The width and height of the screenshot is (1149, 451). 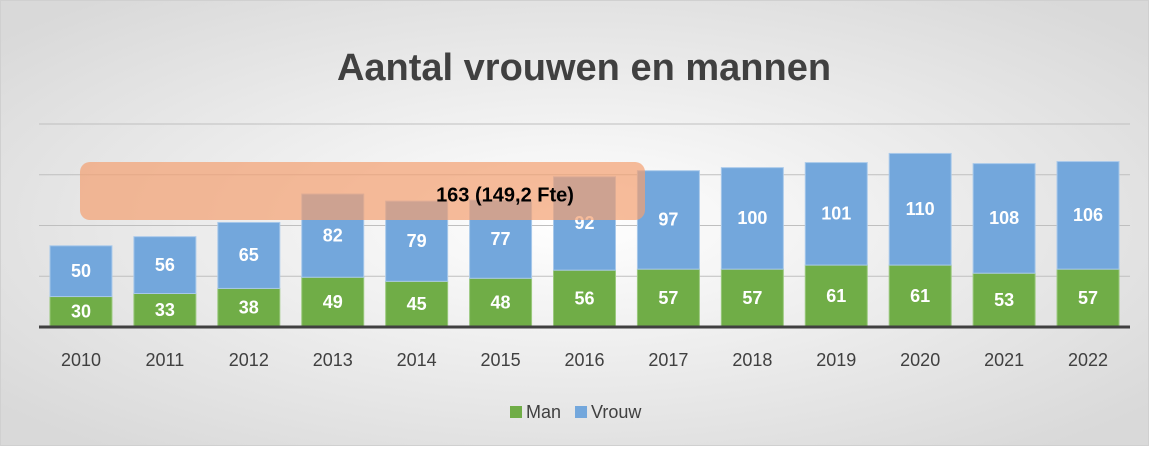 What do you see at coordinates (165, 310) in the screenshot?
I see `data-label: 33` at bounding box center [165, 310].